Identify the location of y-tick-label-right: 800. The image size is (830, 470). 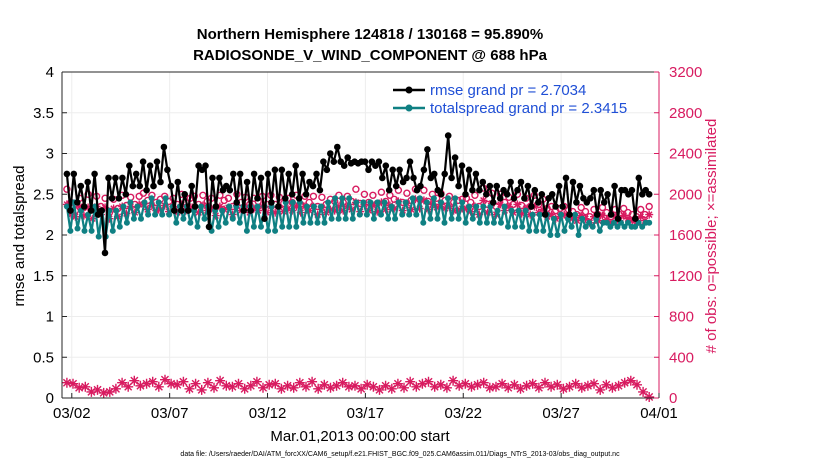
(681, 317).